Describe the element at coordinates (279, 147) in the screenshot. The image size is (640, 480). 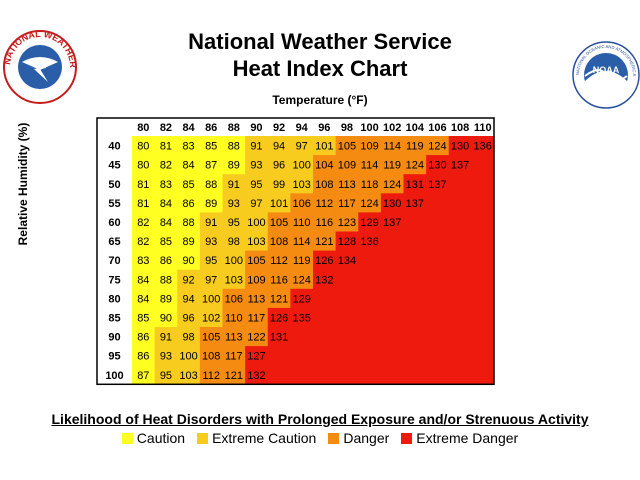
I see `cell-value: 94` at that location.